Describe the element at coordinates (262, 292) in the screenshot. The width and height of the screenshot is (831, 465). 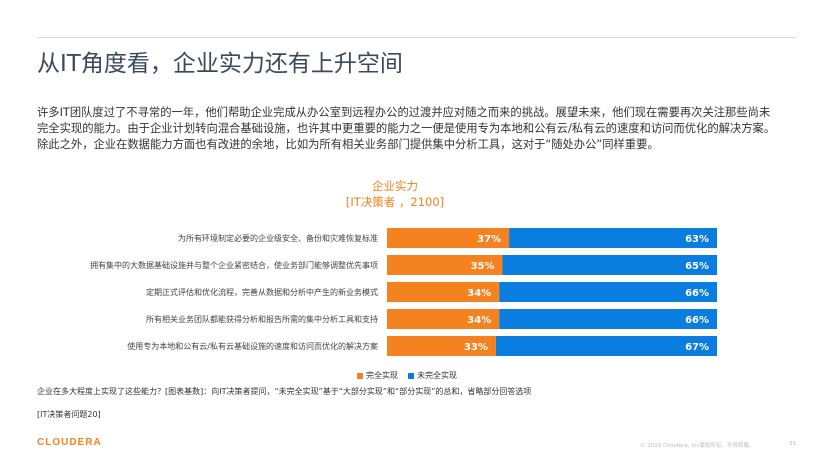
I see `category-label: 定期正式评估和优化流程，完善从数据和分析中产生的新业务模式` at that location.